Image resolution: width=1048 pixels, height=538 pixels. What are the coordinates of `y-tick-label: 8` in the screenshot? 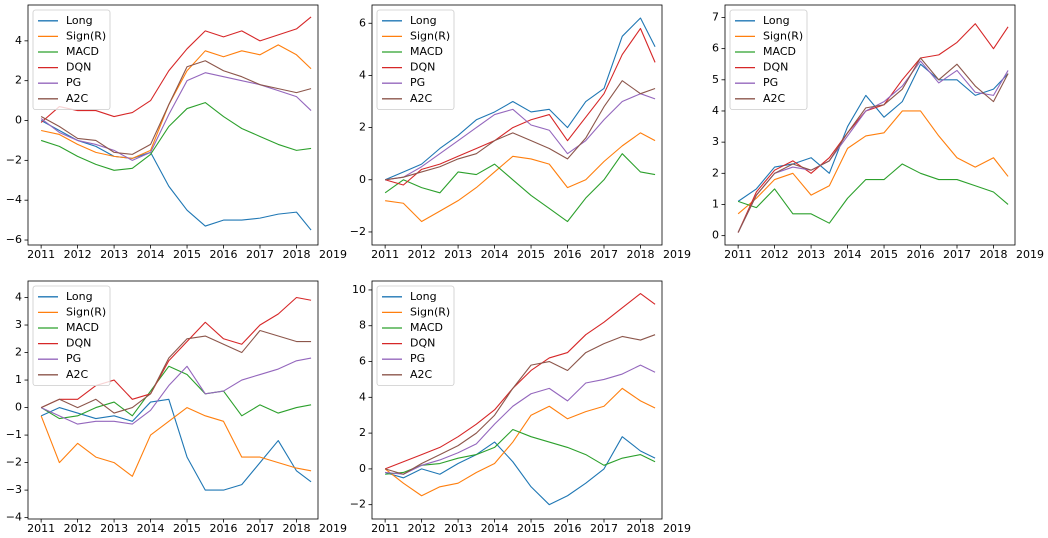 It's located at (362, 325).